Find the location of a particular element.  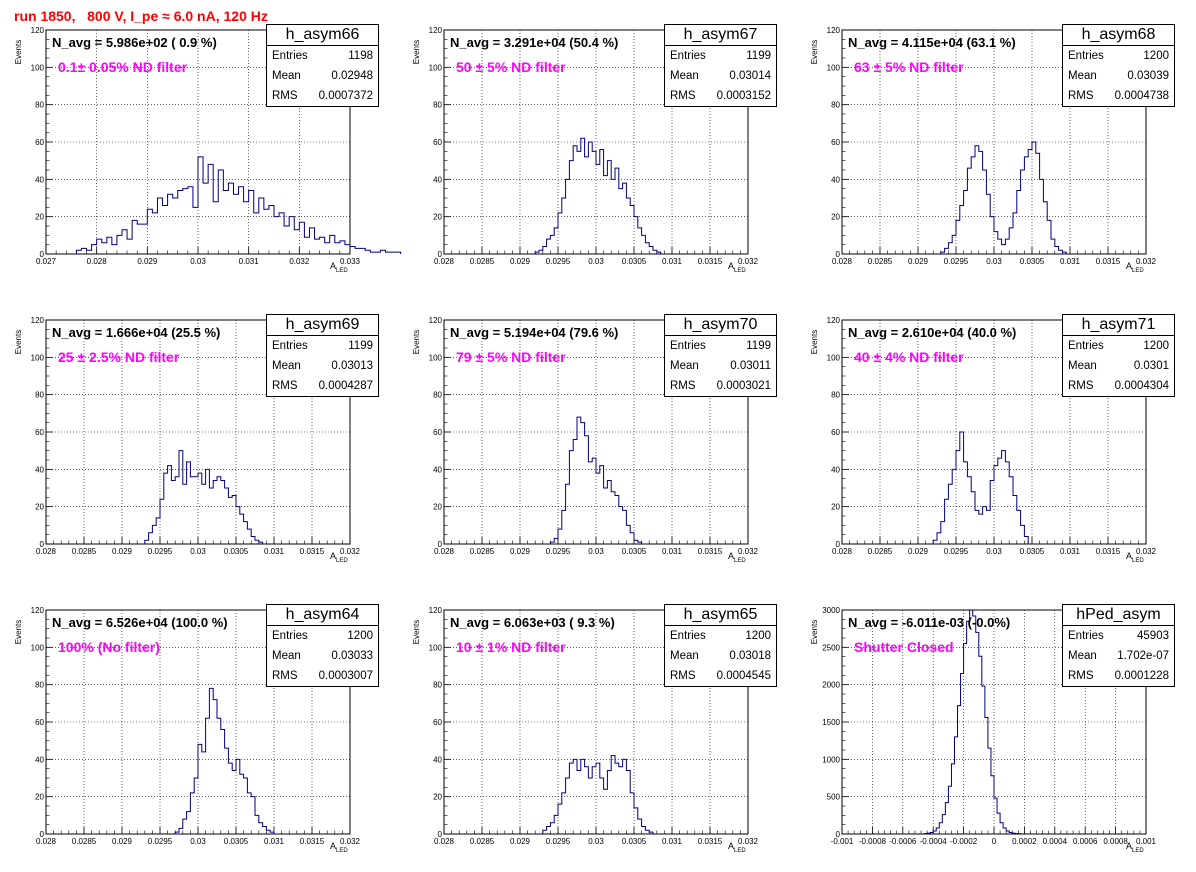

stats-value-rms: 0.0003021 is located at coordinates (743, 386).